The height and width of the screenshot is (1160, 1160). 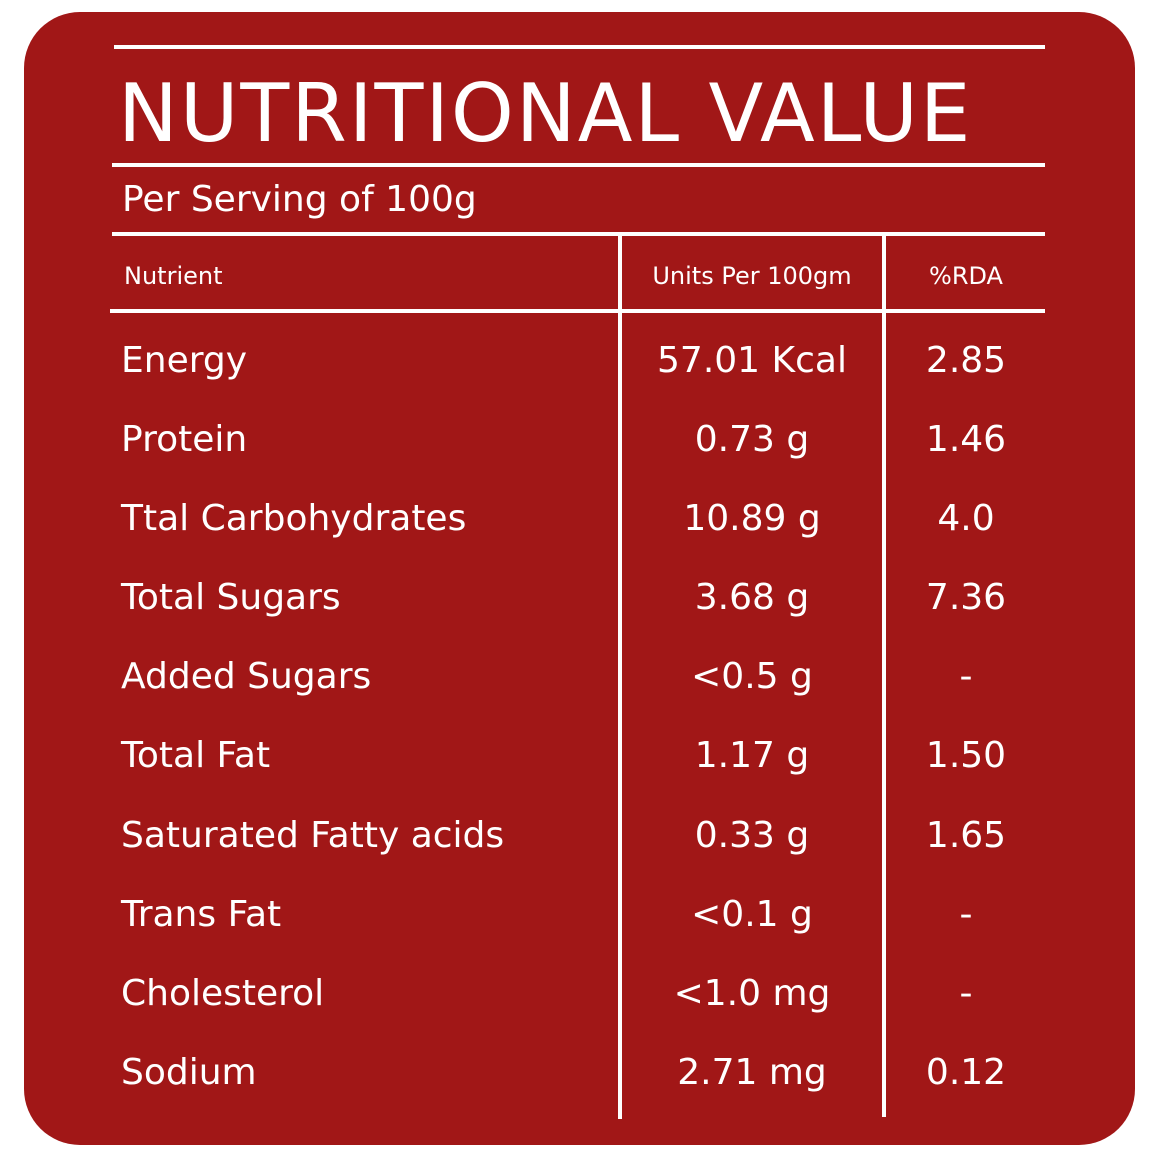 What do you see at coordinates (752, 360) in the screenshot?
I see `nutrient-amount: 57.01 Kcal` at bounding box center [752, 360].